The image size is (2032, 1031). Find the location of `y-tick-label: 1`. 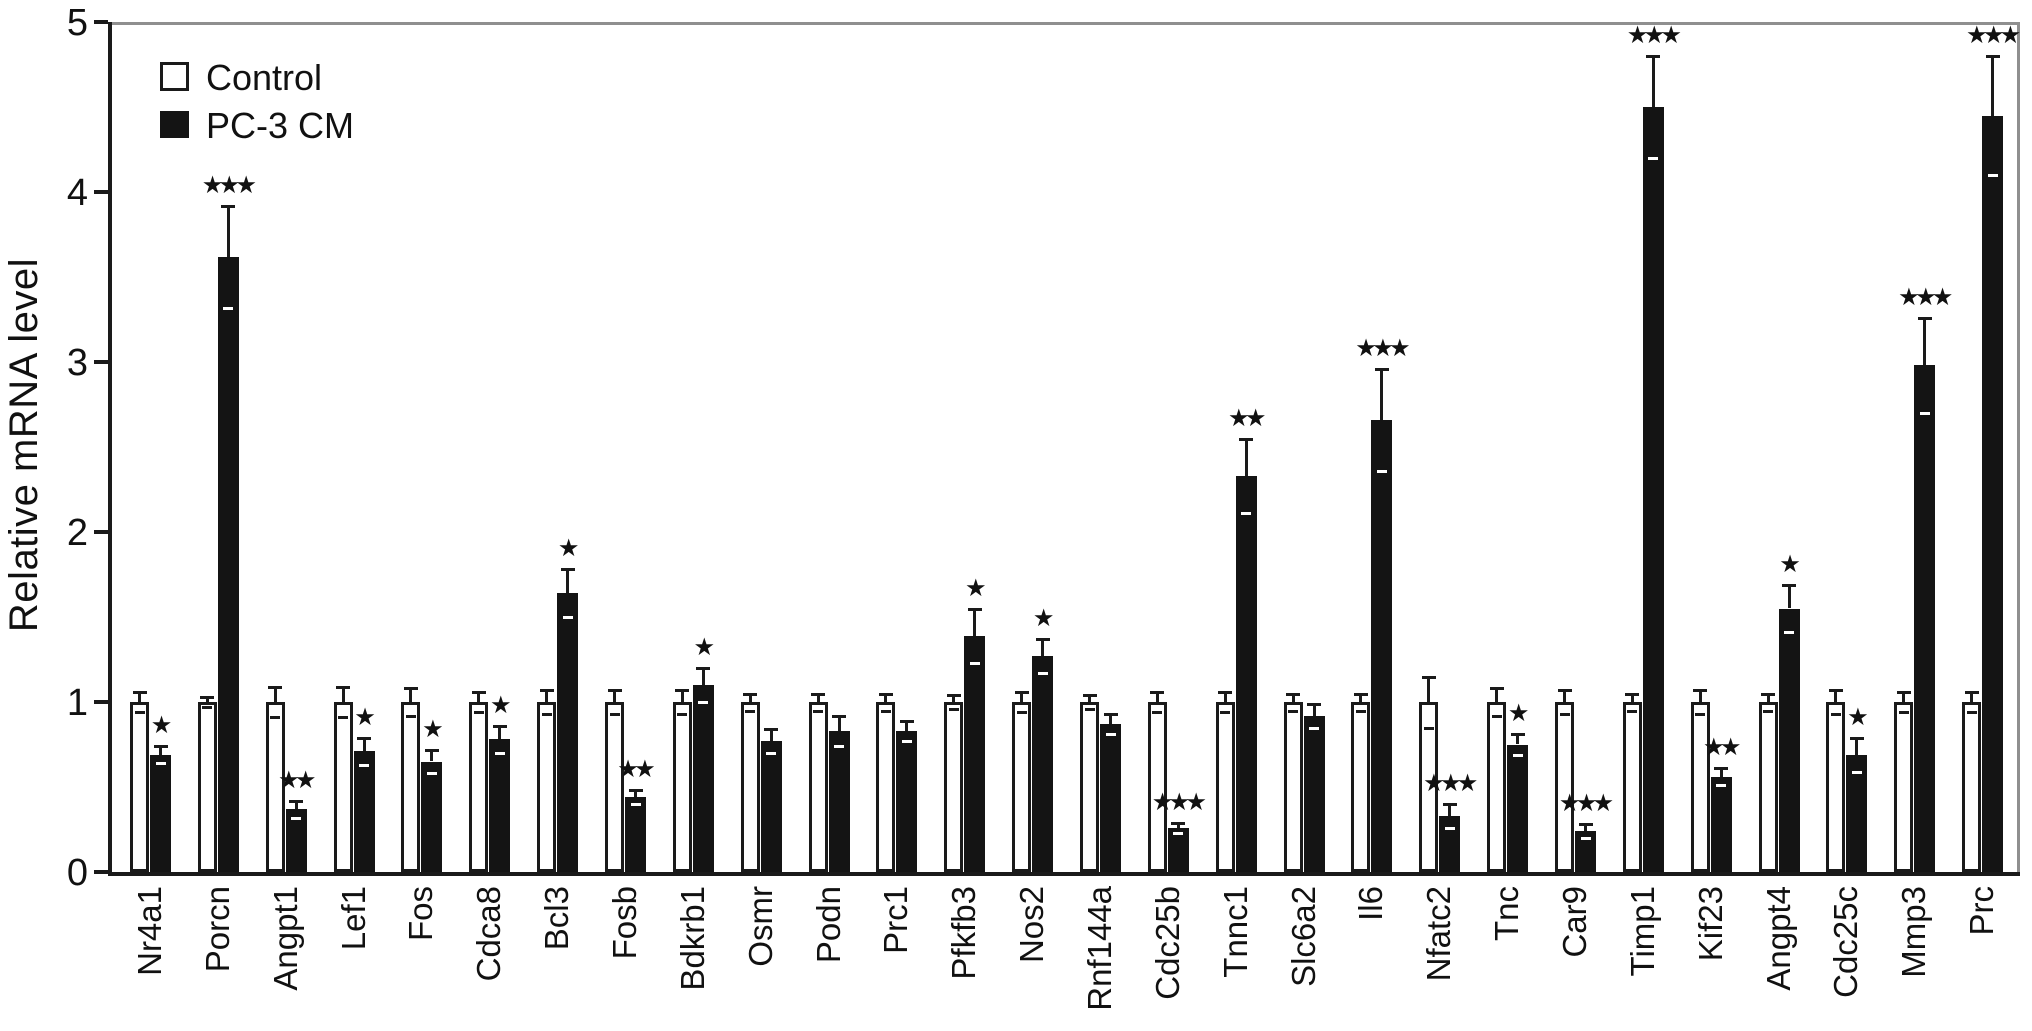

y-tick-label: 1 is located at coordinates (77, 703).